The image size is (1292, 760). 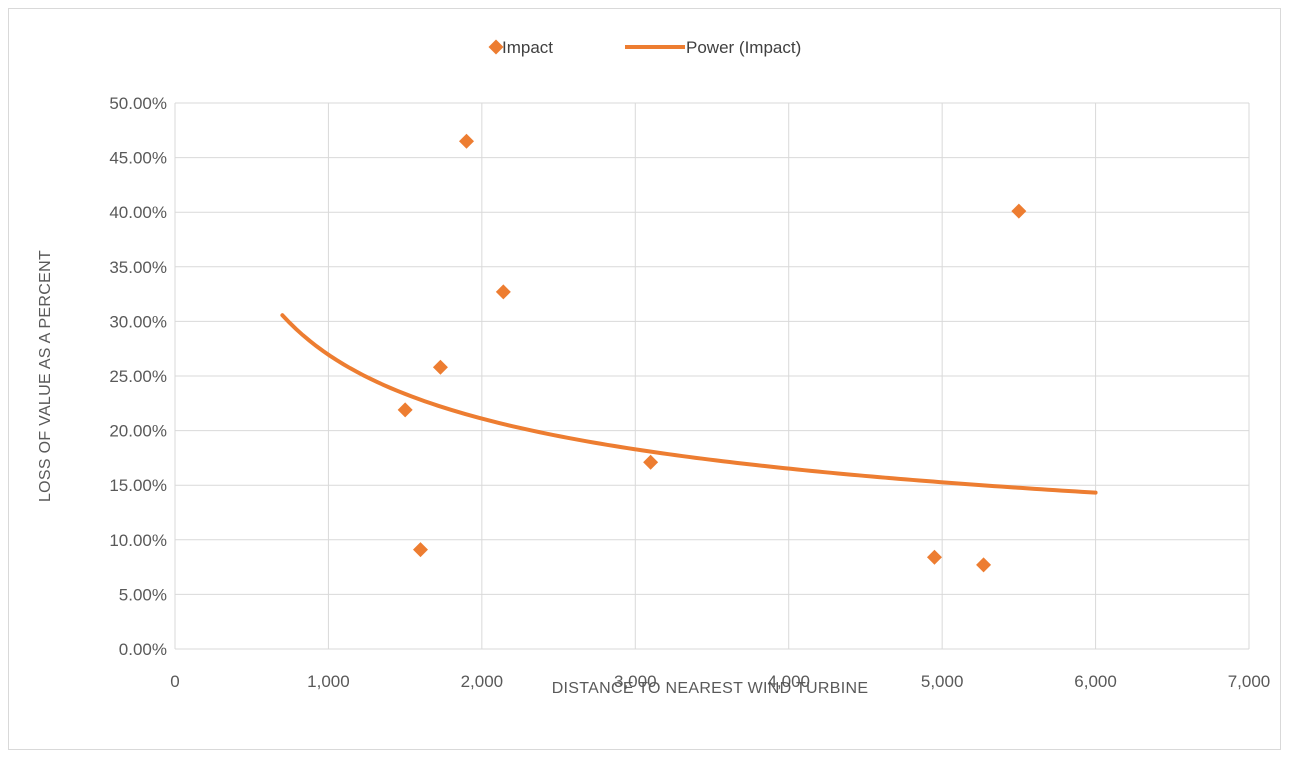 I want to click on y-tick-label: 40.00%, so click(x=138, y=212).